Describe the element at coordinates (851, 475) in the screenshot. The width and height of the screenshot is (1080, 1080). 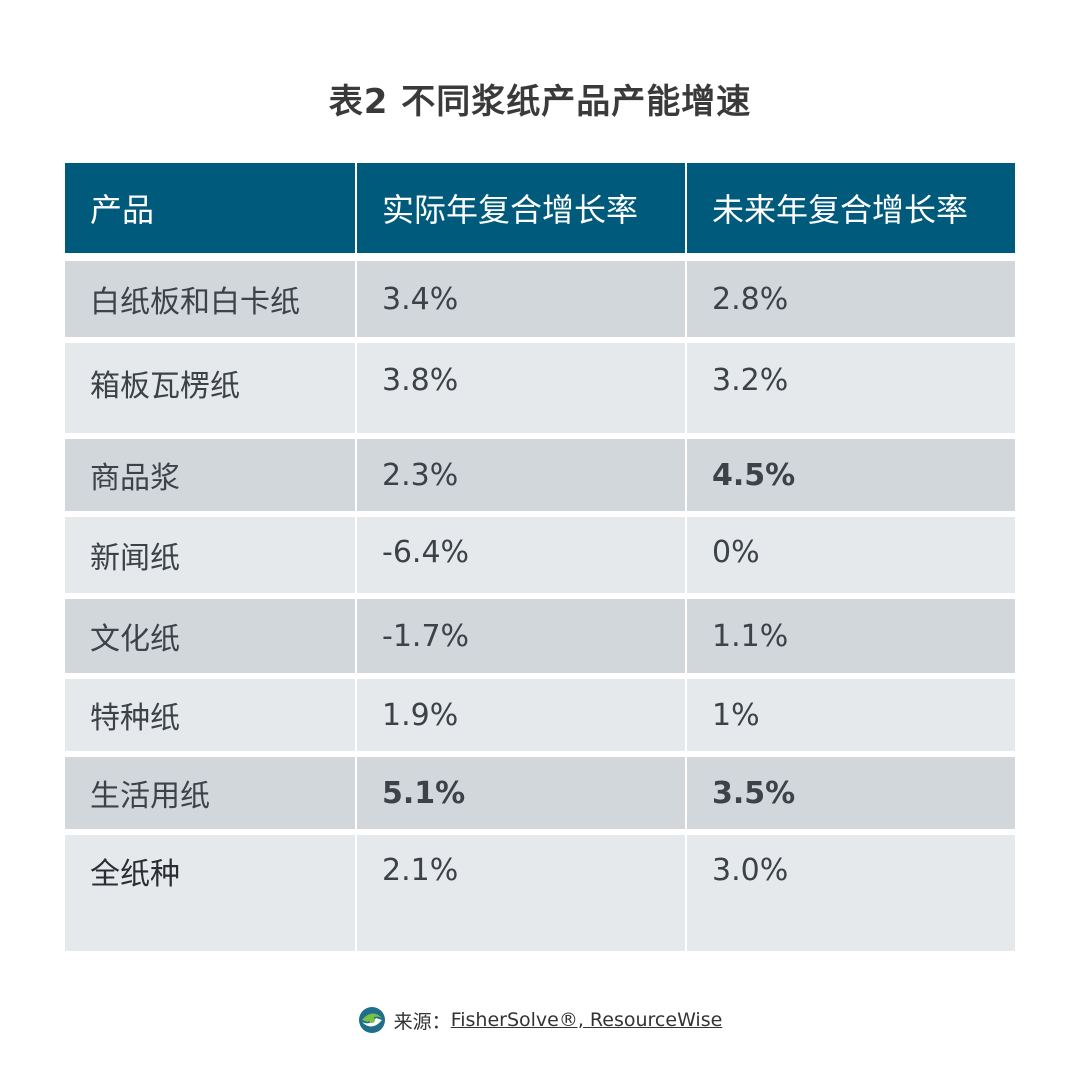
I see `future-cell: 4.5%` at that location.